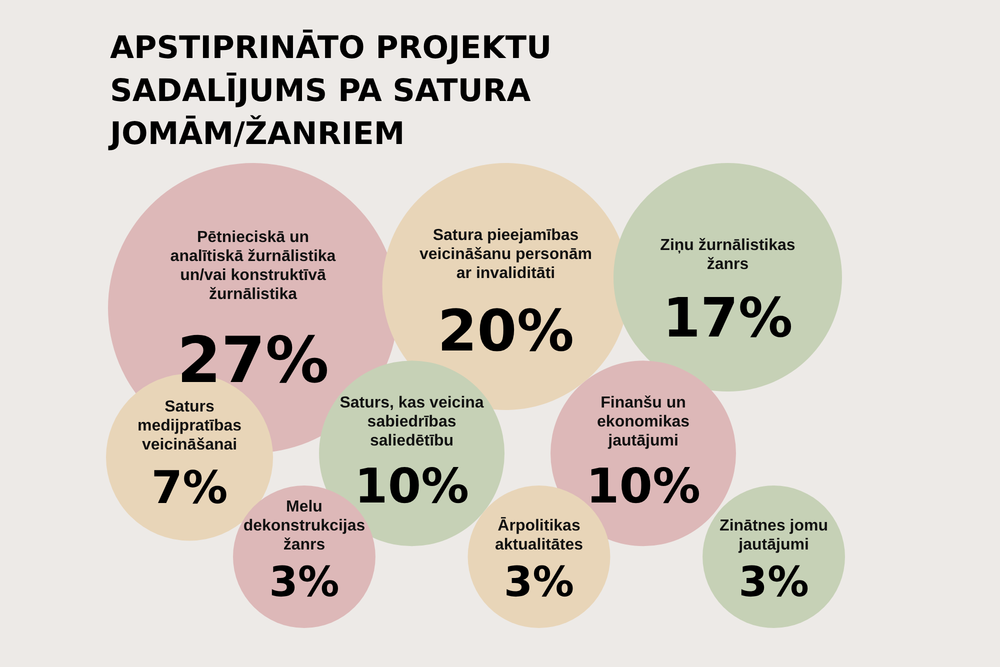 This screenshot has width=1000, height=667. I want to click on data-label: 7%, so click(189, 487).